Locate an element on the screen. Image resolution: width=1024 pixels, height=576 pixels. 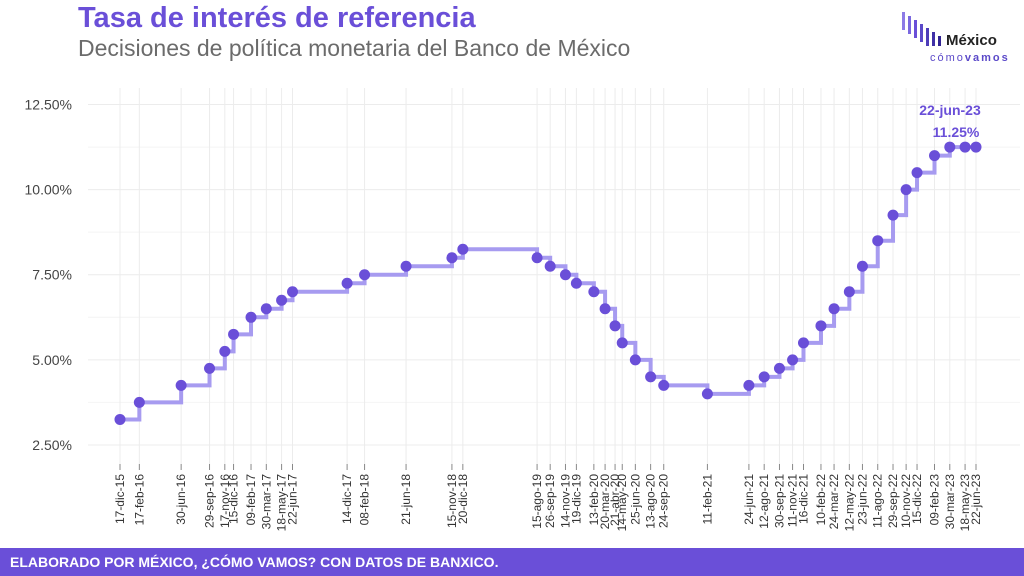
x-tick-label: 11-ago-22 is located at coordinates (878, 501).